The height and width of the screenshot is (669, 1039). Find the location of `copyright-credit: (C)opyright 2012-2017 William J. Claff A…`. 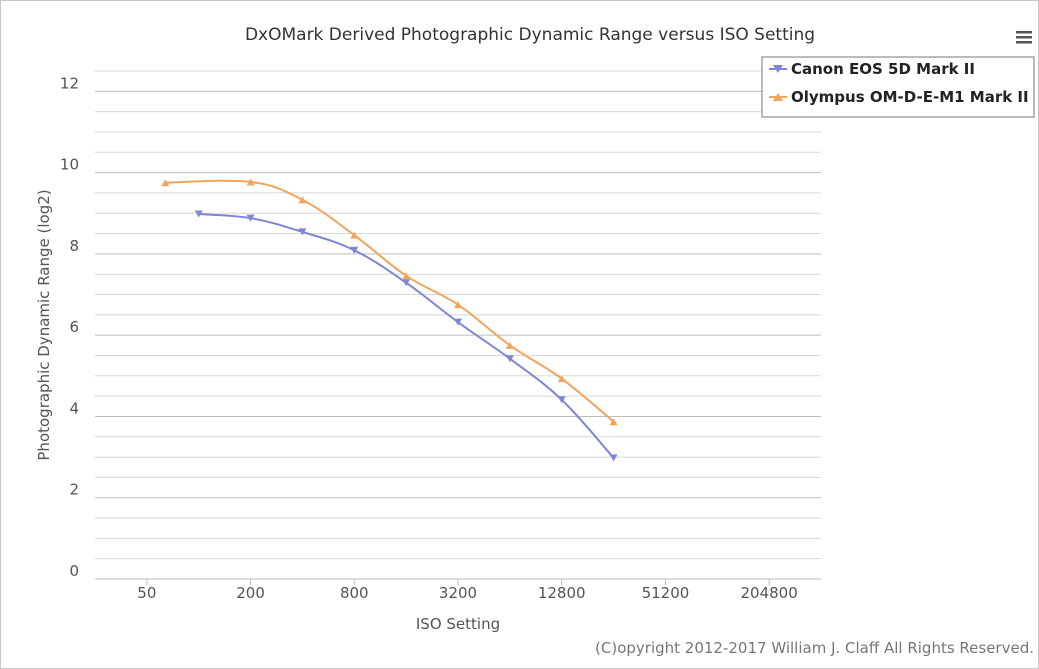

copyright-credit: (C)opyright 2012-2017 William J. Claff A… is located at coordinates (814, 648).